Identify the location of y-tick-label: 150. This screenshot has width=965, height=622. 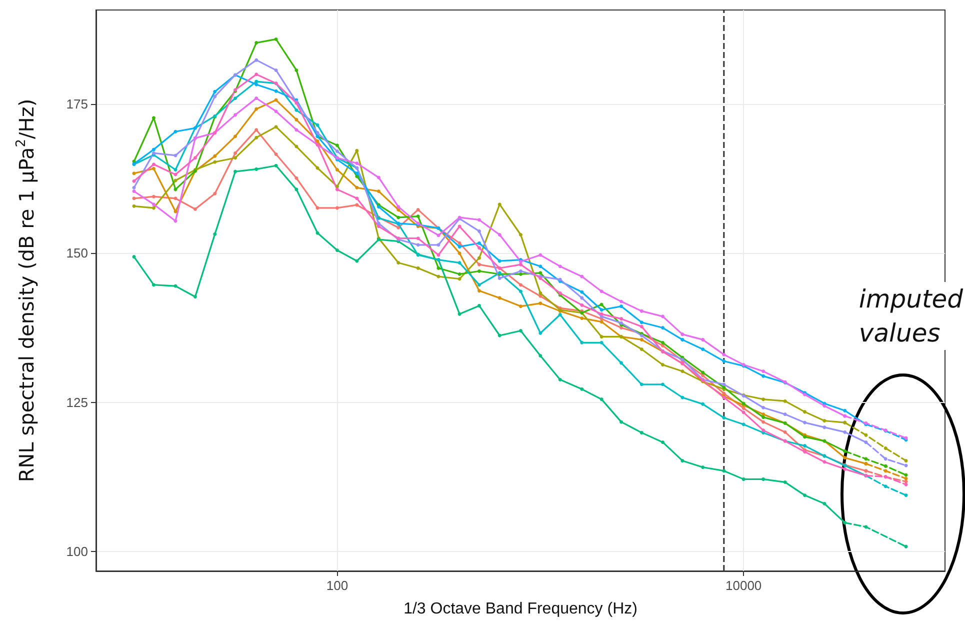
(77, 253).